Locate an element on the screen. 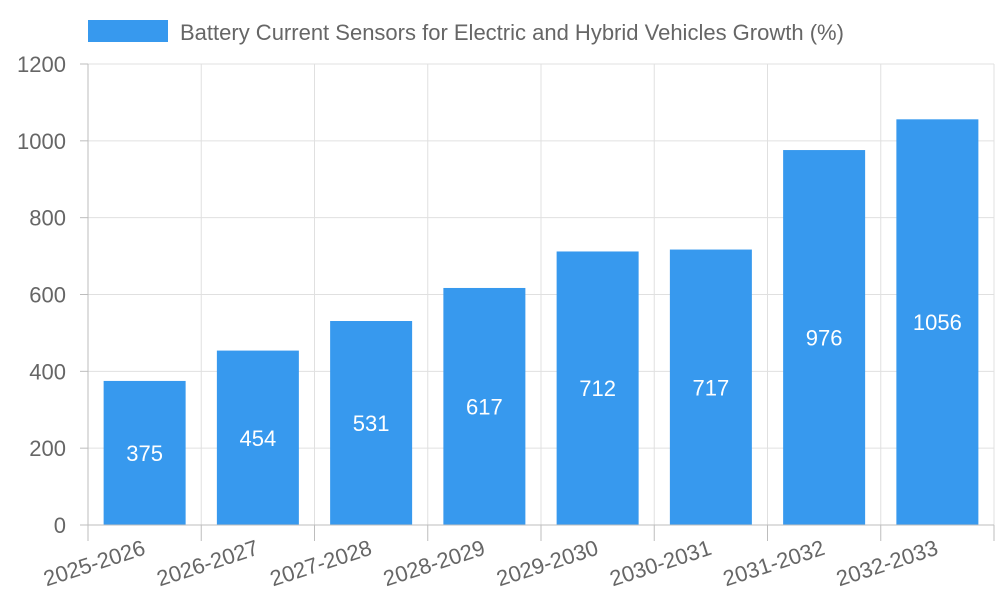 The image size is (1000, 600). y-tick-label: 200 is located at coordinates (47, 448).